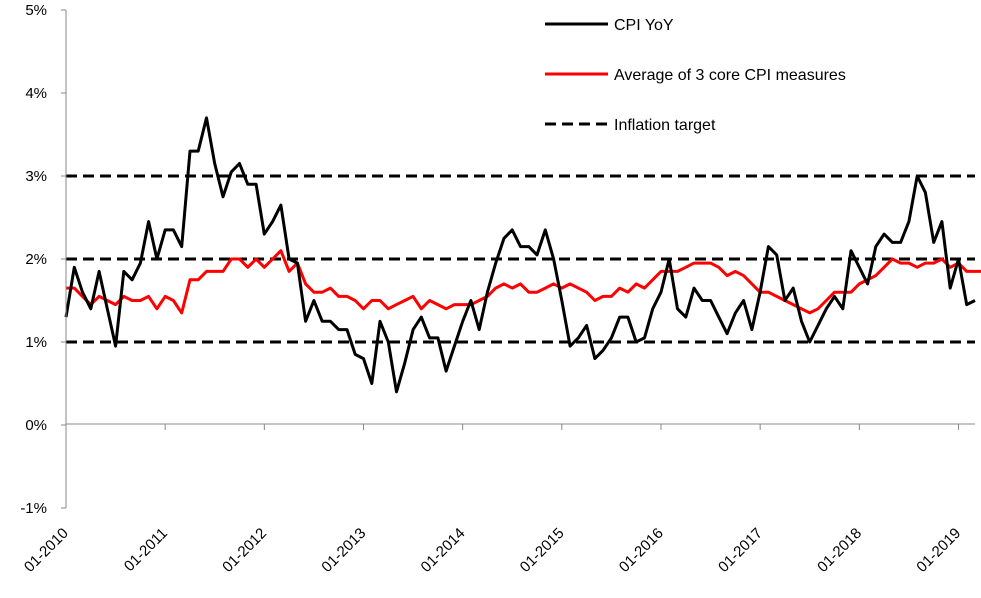 This screenshot has width=981, height=598. I want to click on y-tick-label: 2%, so click(36, 259).